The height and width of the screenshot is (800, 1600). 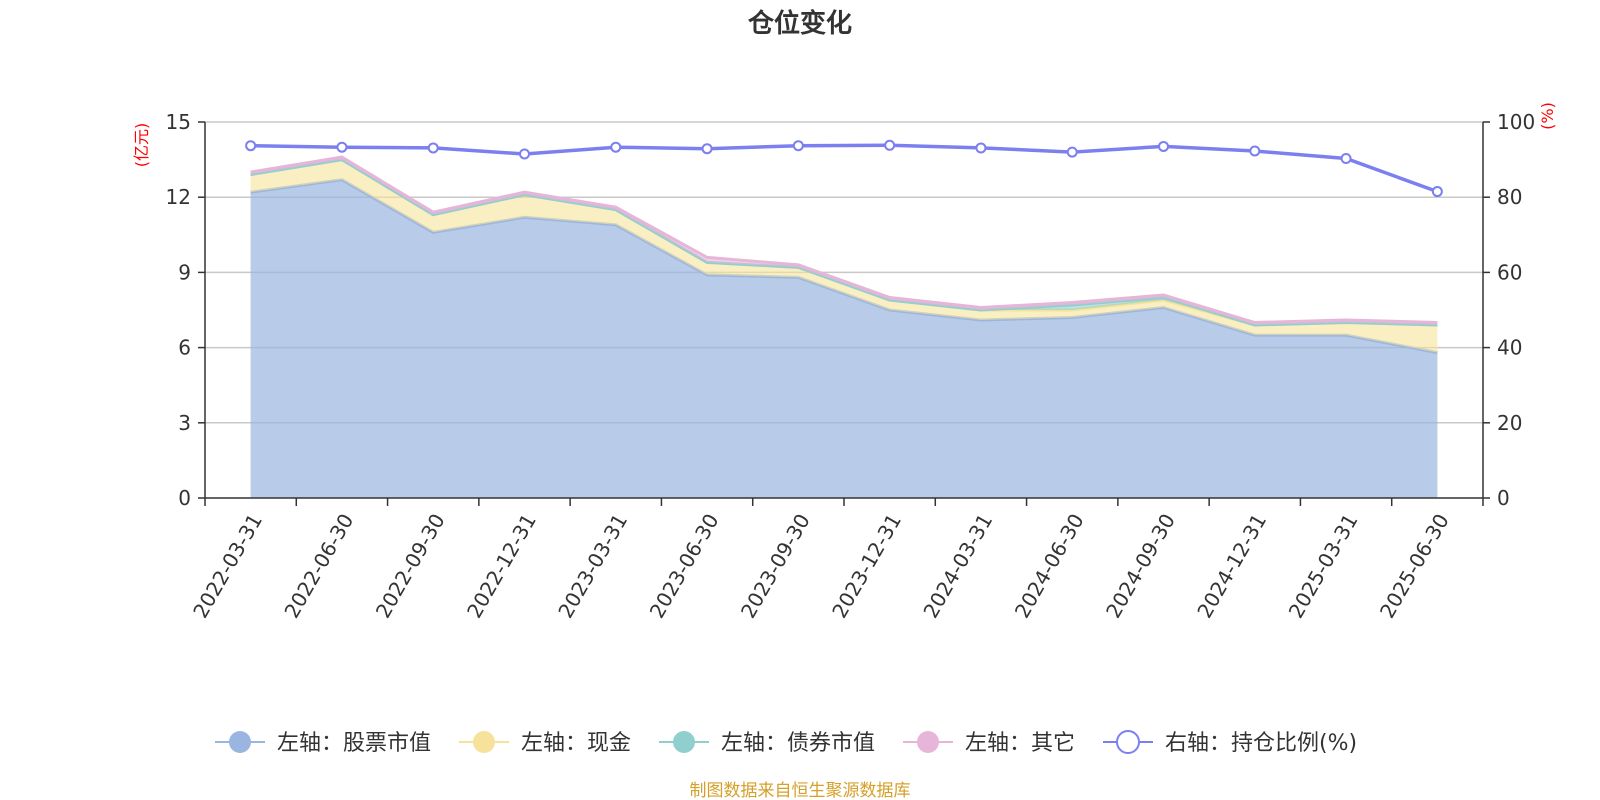 I want to click on legend-item-4: 左轴：其它, so click(x=989, y=743).